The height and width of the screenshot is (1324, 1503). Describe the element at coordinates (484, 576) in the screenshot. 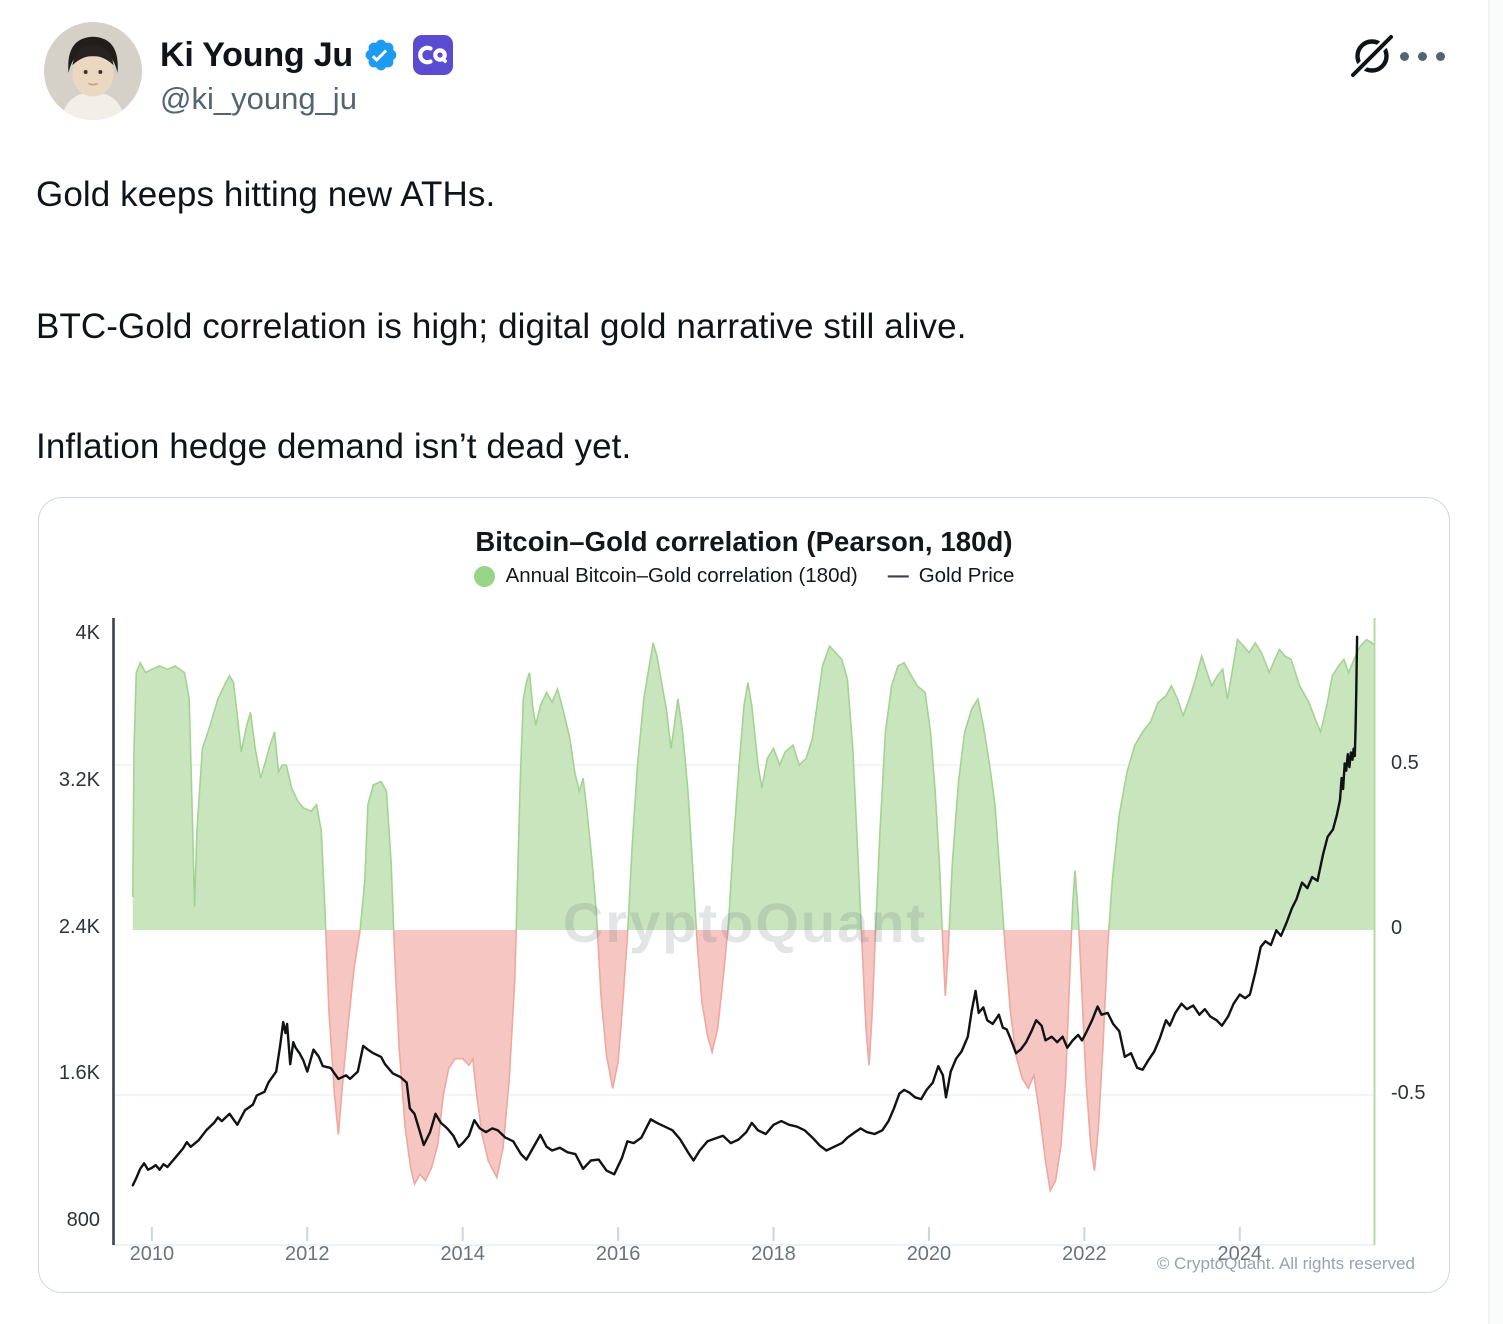

I see `legend-dot-icon` at that location.